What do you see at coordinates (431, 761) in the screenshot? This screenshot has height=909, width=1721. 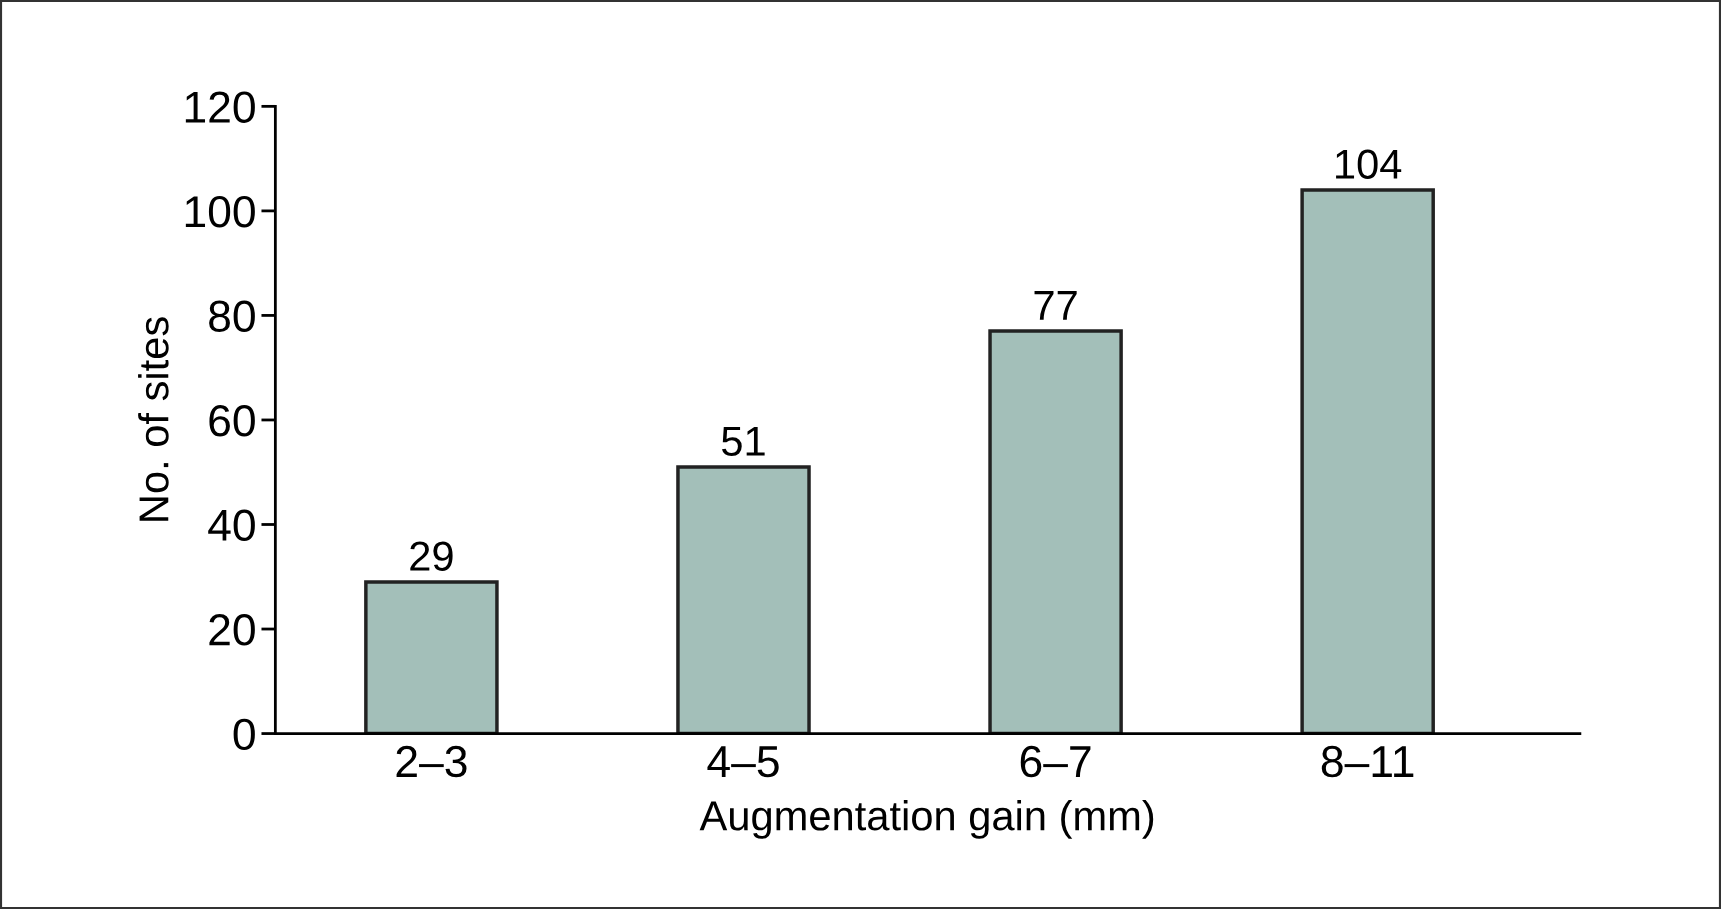 I see `x-tick-label: 2–3` at bounding box center [431, 761].